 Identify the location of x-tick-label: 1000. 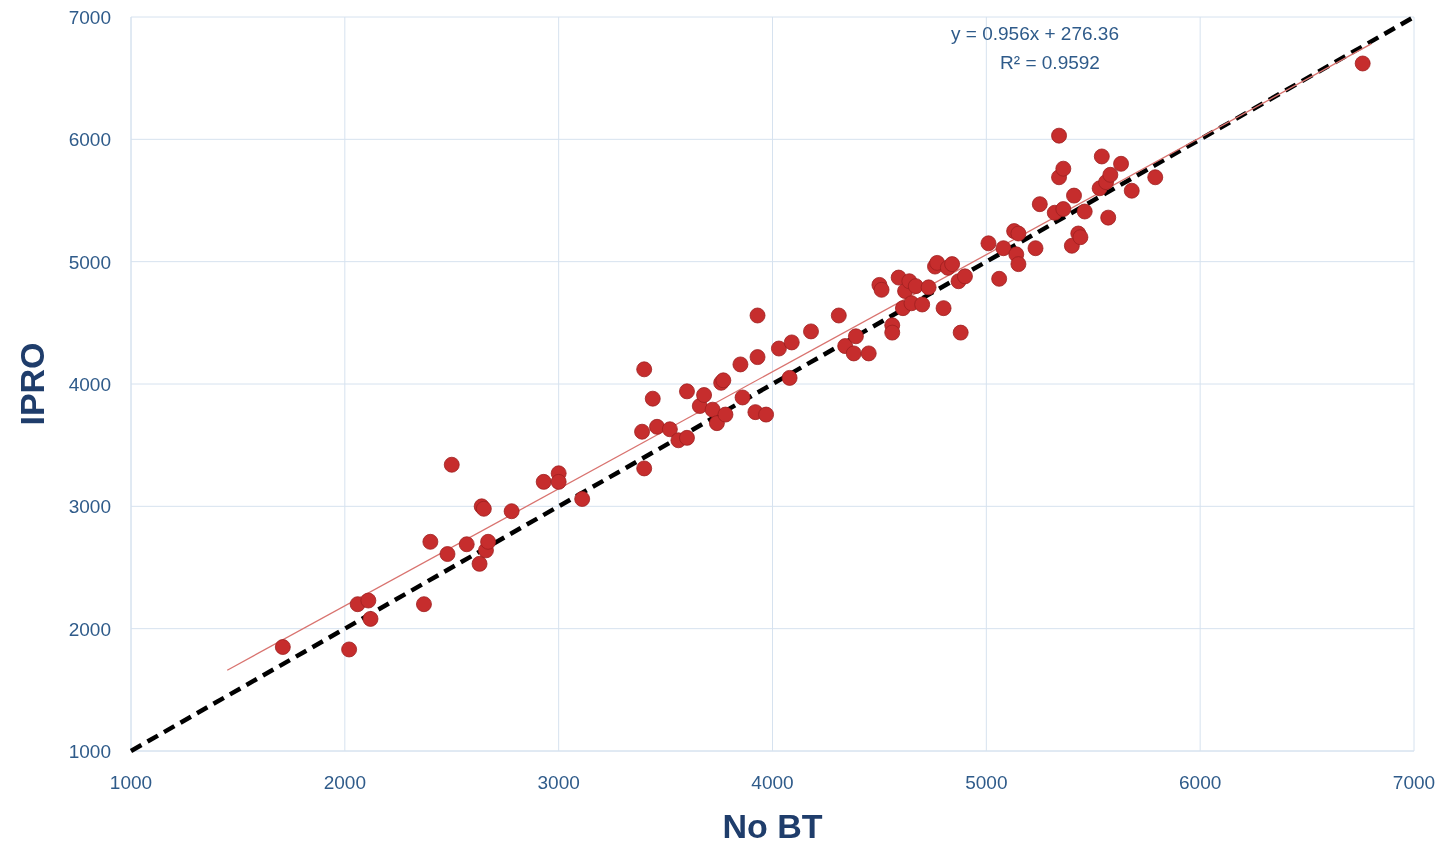
(131, 782).